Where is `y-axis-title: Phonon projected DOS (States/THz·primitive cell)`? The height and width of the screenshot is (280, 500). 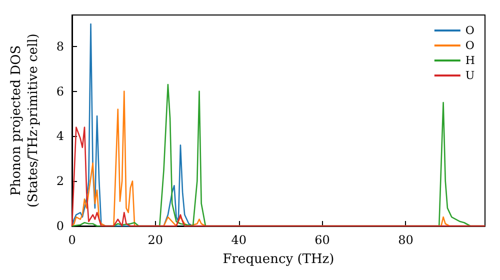 y-axis-title: Phonon projected DOS (States/THz·primitive cell) is located at coordinates (25, 120).